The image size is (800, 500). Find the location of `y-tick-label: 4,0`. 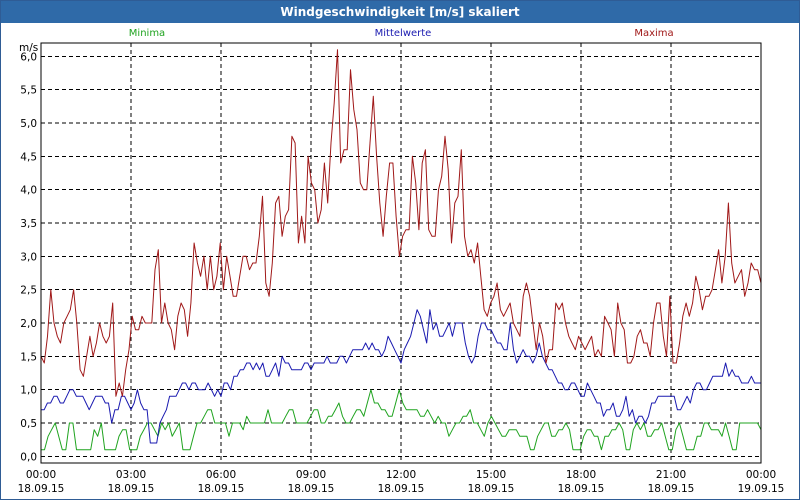

y-tick-label: 4,0 is located at coordinates (28, 191).